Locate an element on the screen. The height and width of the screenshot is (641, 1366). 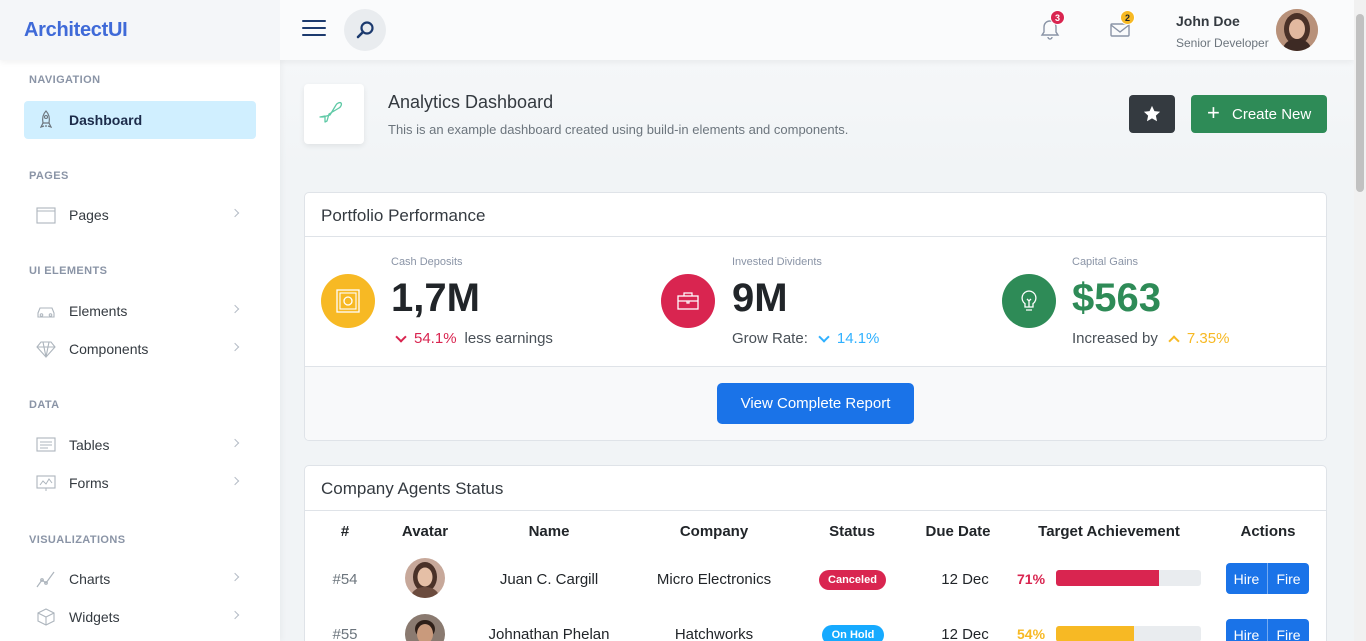
lightbulb-icon is located at coordinates (1029, 300).